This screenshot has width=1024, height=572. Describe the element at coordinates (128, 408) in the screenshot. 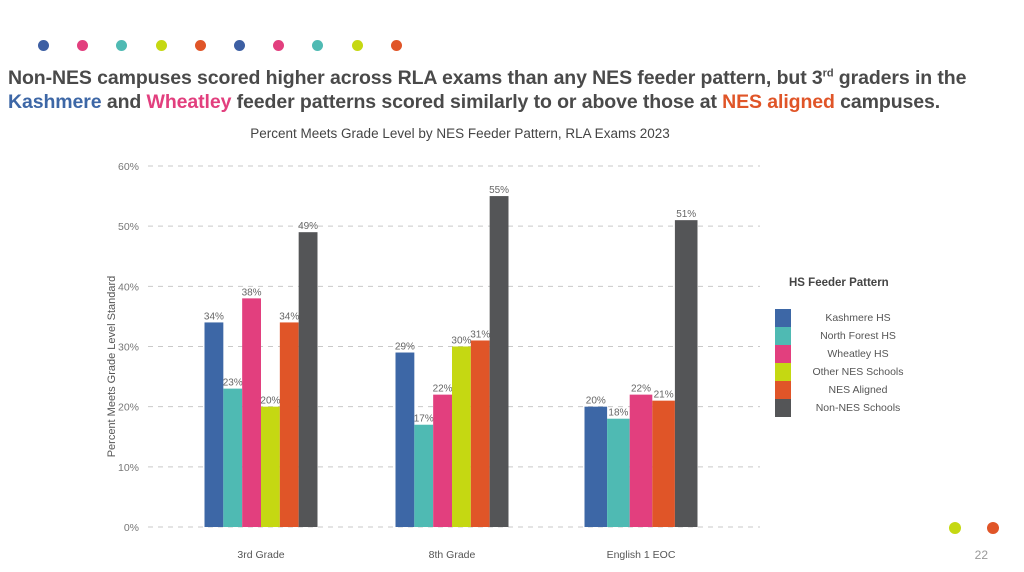

I see `y-tick-label: 20%` at that location.